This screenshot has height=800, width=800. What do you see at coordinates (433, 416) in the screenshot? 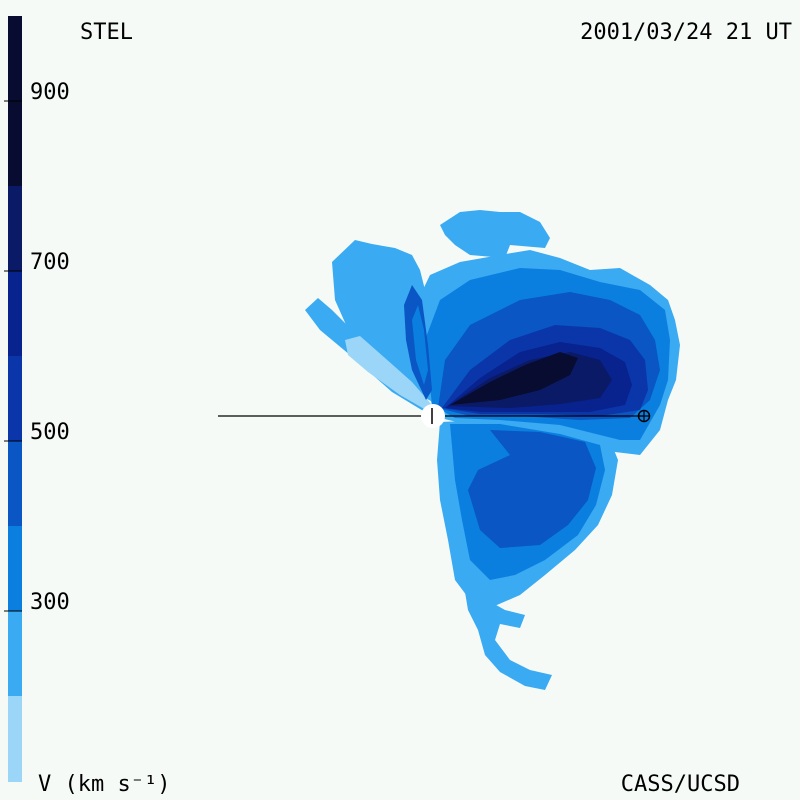
I see `sun-disk` at bounding box center [433, 416].